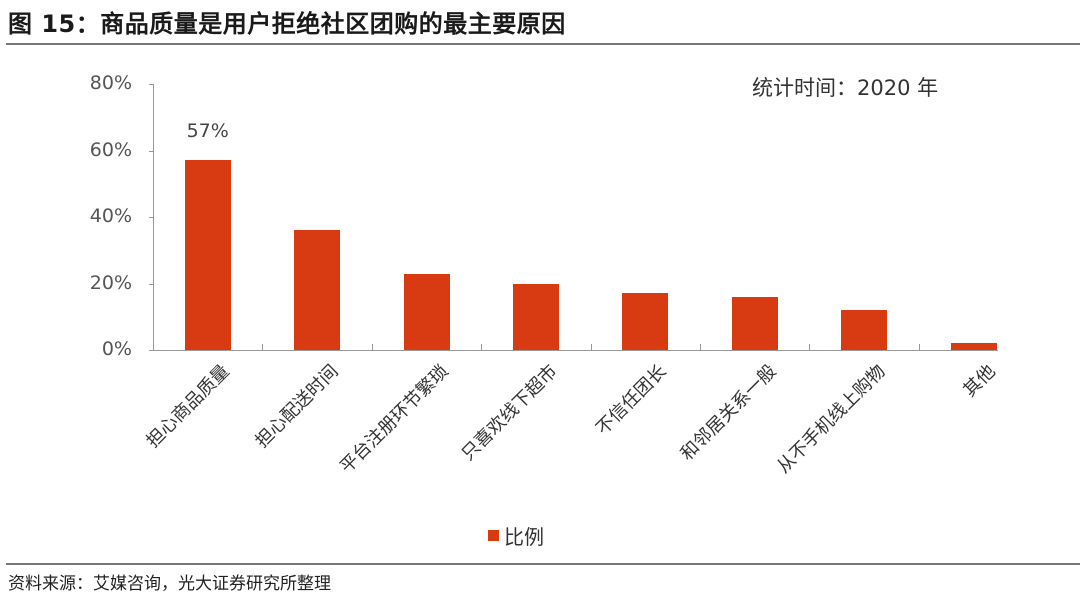 The height and width of the screenshot is (595, 1080). What do you see at coordinates (110, 282) in the screenshot?
I see `y-tick-label: 20%` at bounding box center [110, 282].